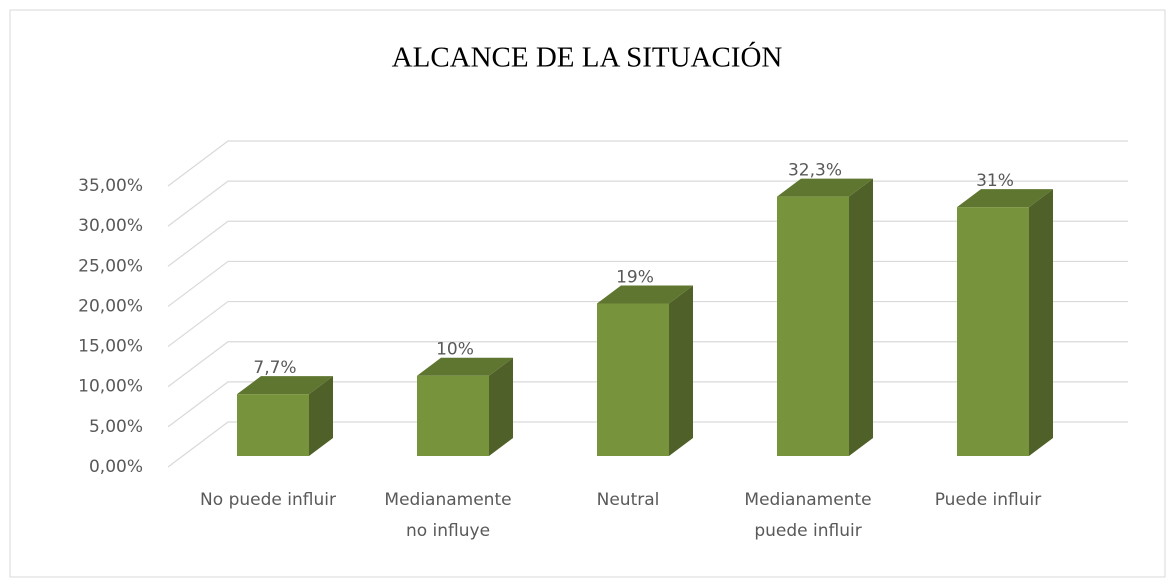 Image resolution: width=1175 pixels, height=578 pixels. I want to click on x-tick-label: Medianamente no influye, so click(447, 515).